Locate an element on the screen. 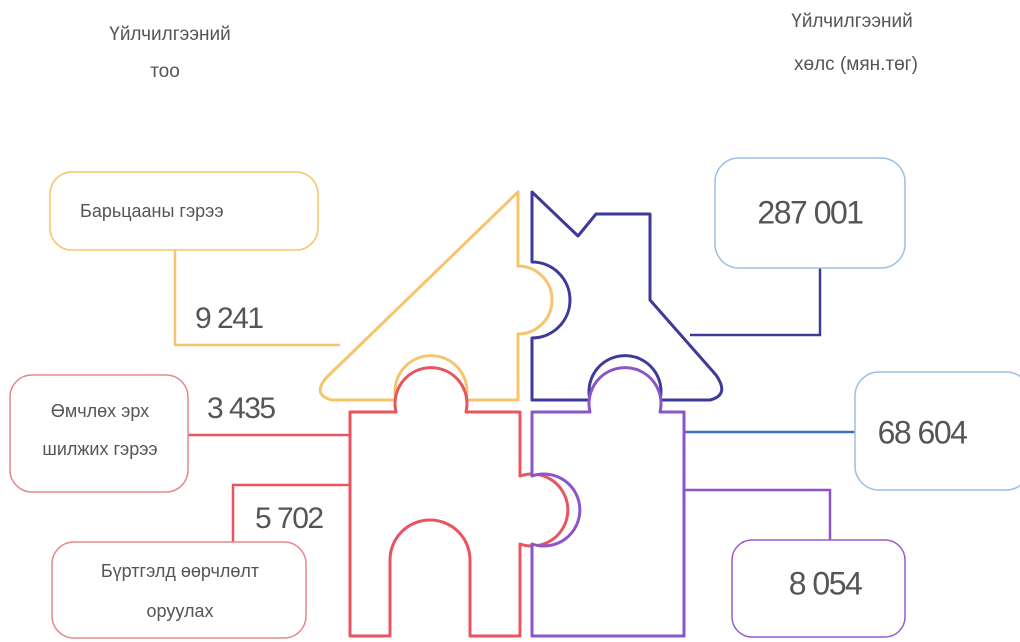  right-header: хөлс (мян.төг) is located at coordinates (856, 64).